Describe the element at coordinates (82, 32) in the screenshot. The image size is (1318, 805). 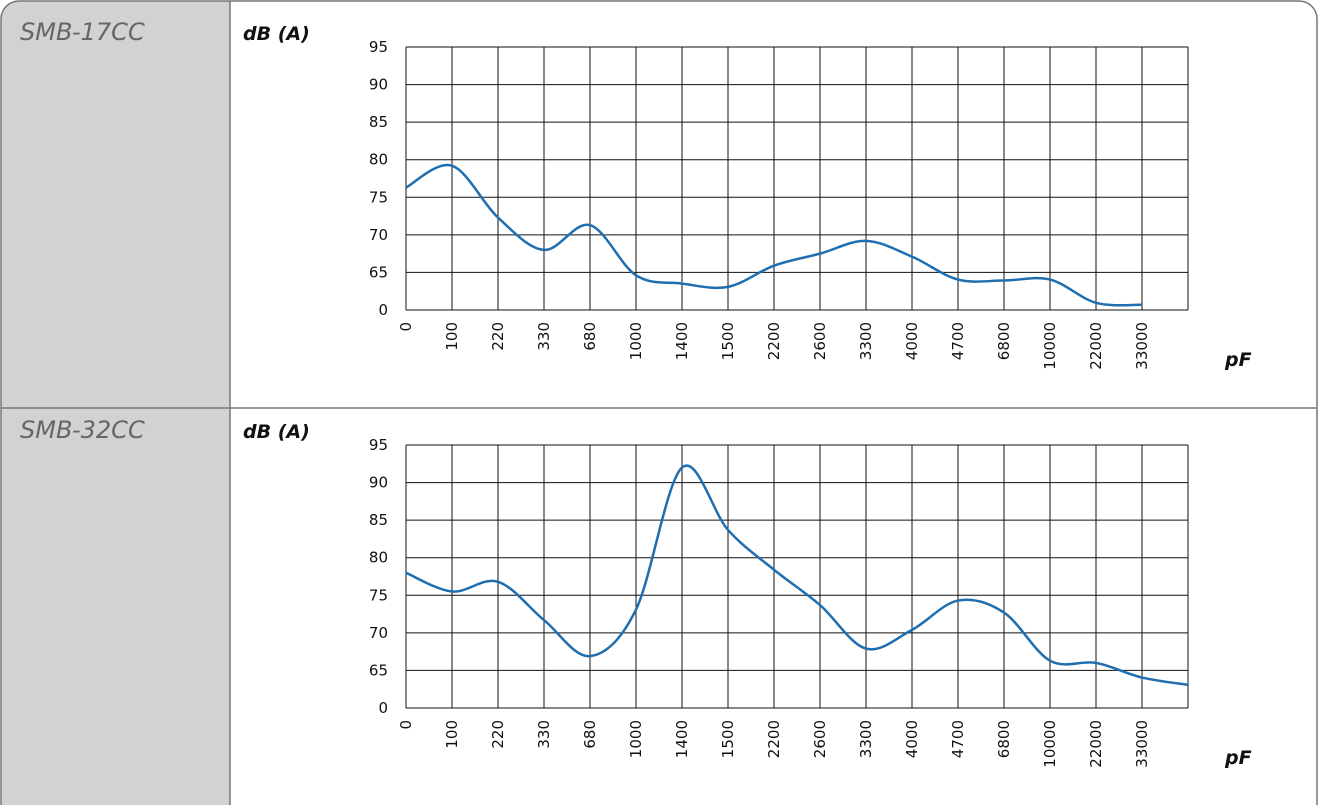
I see `row-title: SMB-17CC` at that location.